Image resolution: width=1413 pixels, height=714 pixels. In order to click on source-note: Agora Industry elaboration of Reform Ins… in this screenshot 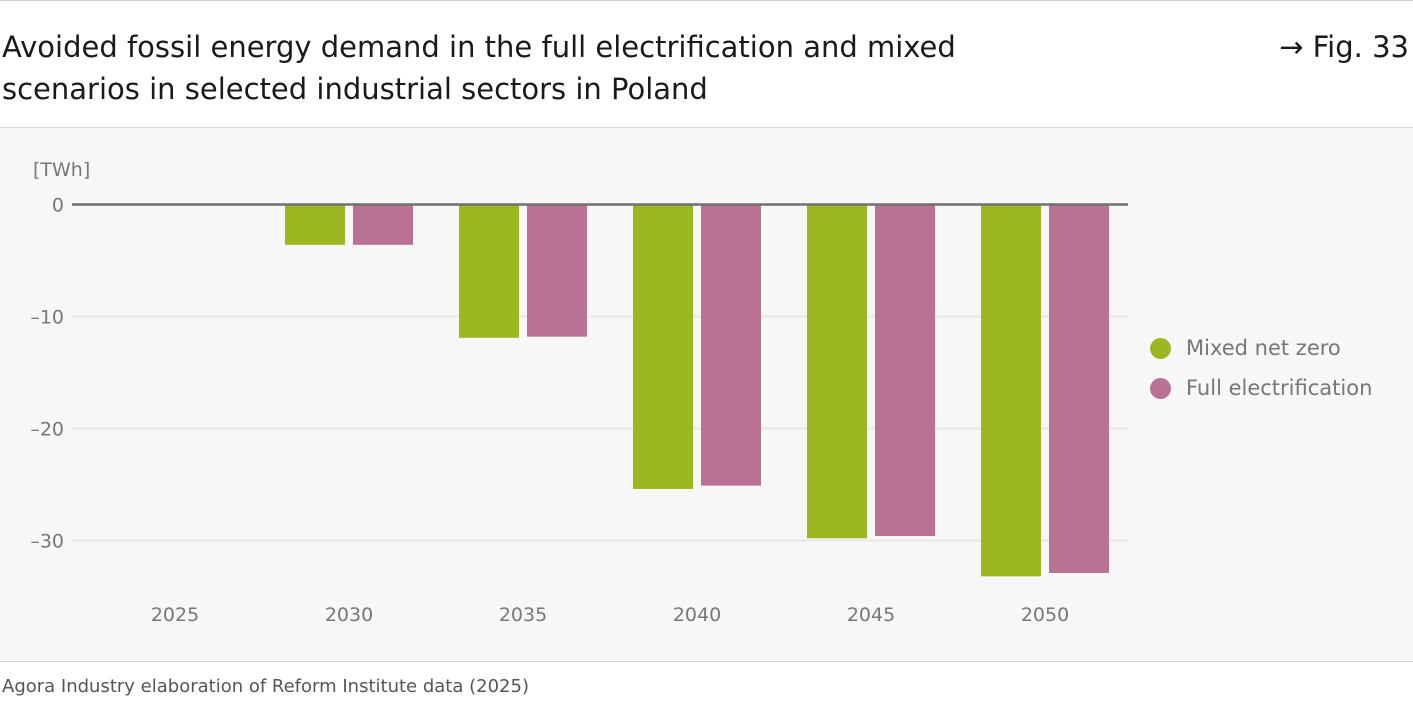, I will do `click(265, 686)`.